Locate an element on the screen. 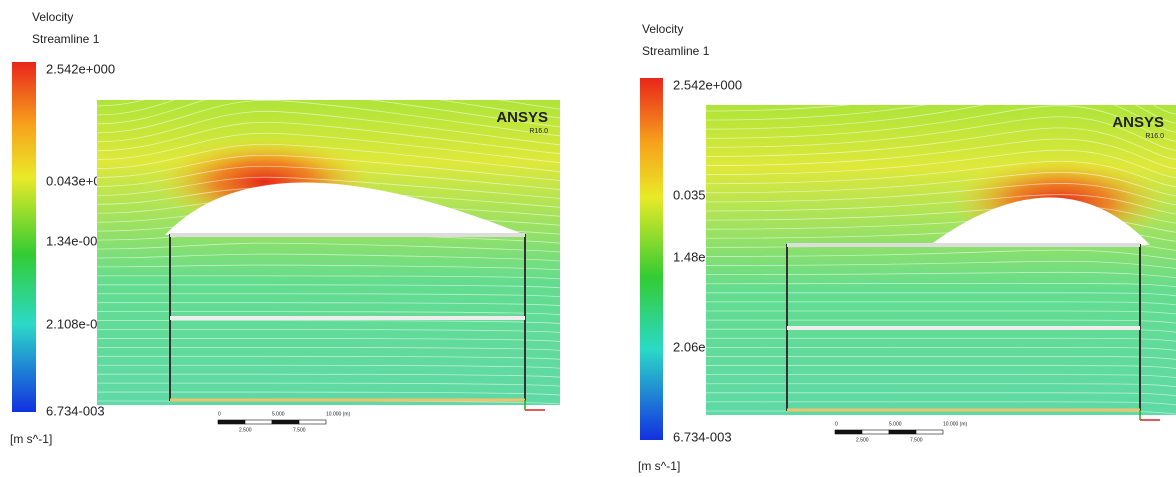  legend-label: 2.108e-001 is located at coordinates (79, 323).